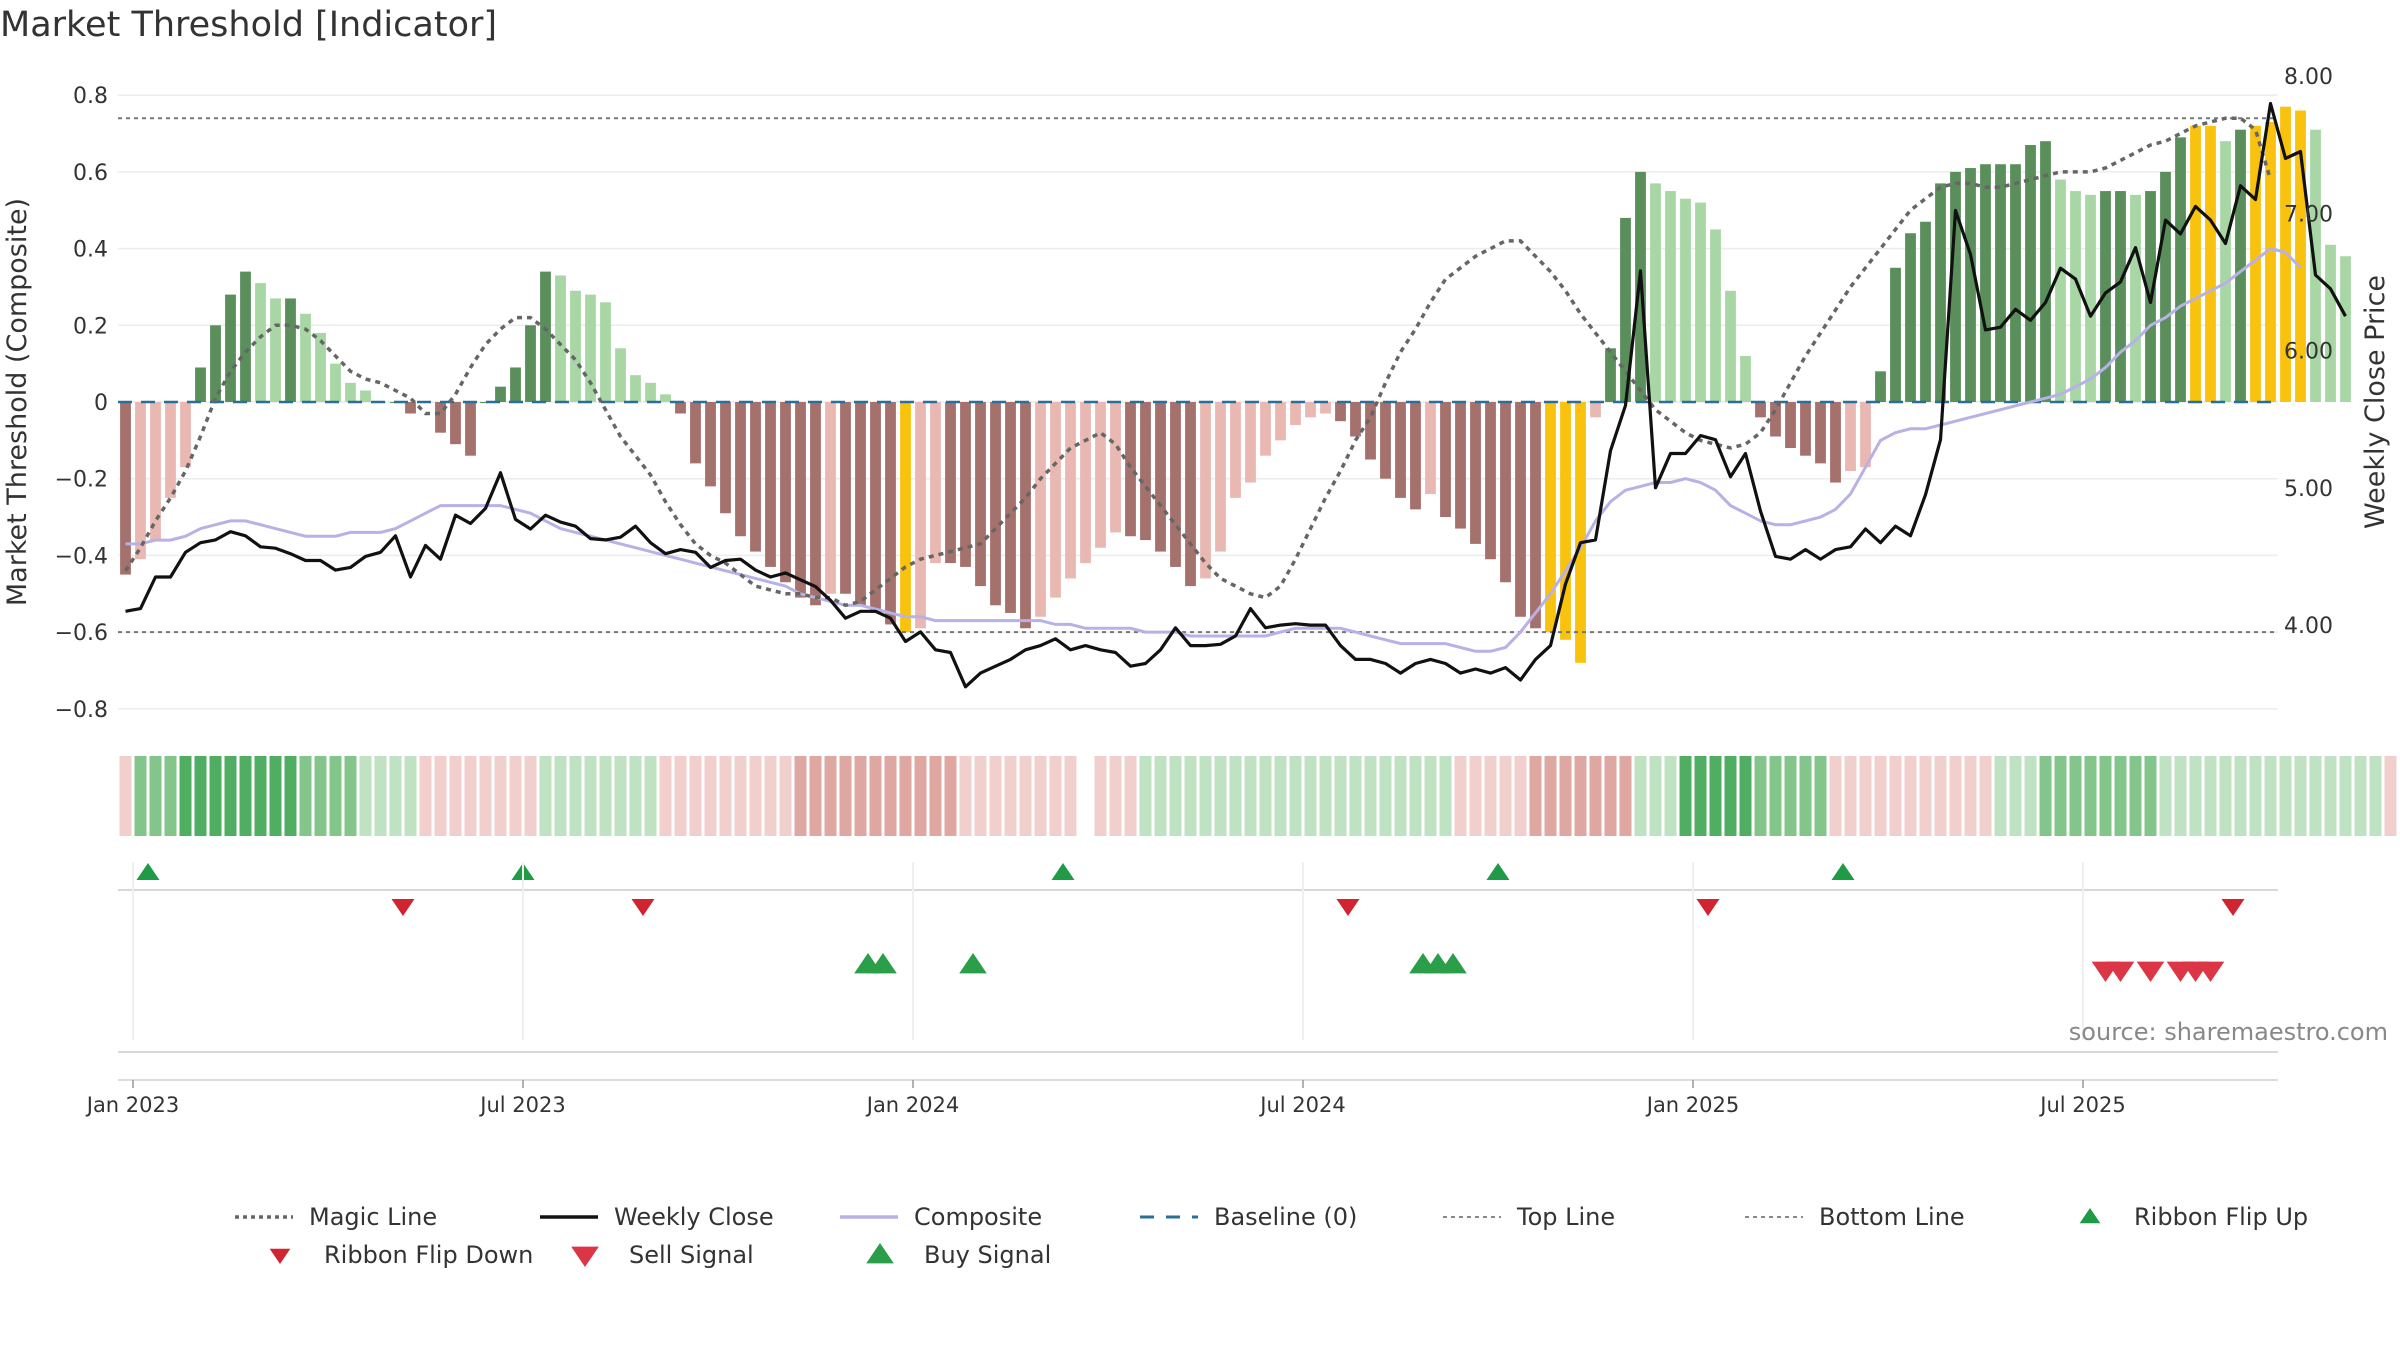 This screenshot has height=1350, width=2400. What do you see at coordinates (883, 963) in the screenshot?
I see `buy-signal-marker` at bounding box center [883, 963].